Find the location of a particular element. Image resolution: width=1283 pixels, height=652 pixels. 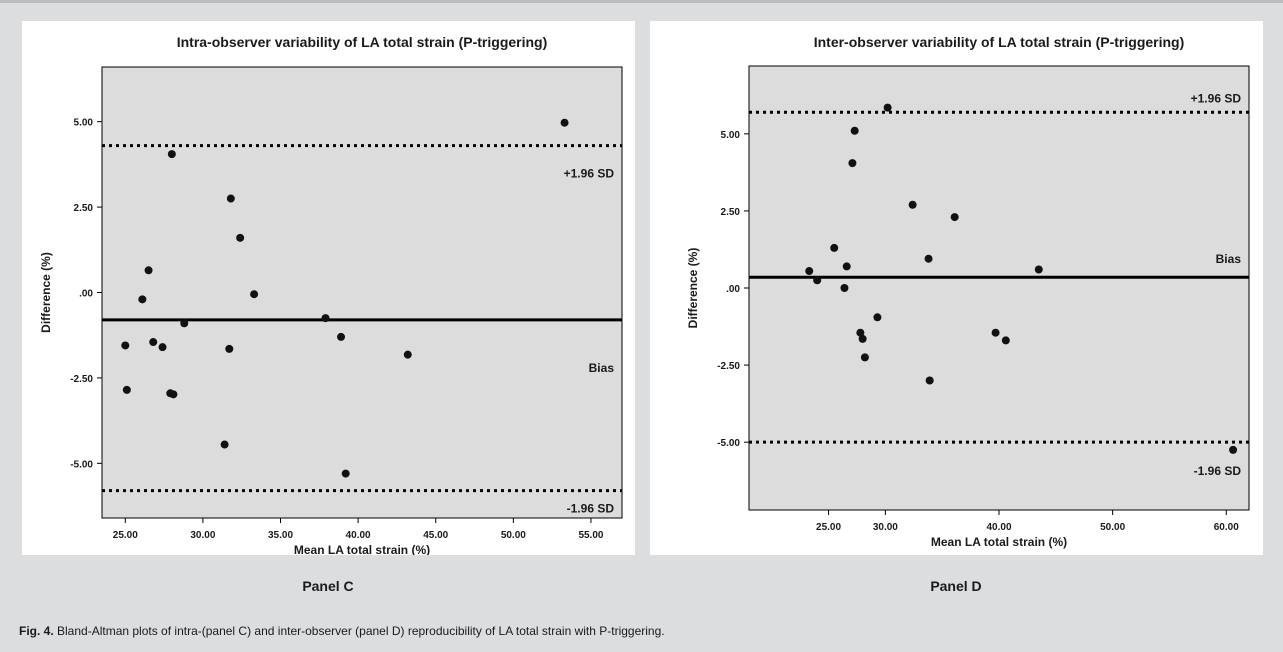

top-rule is located at coordinates (641, 1).